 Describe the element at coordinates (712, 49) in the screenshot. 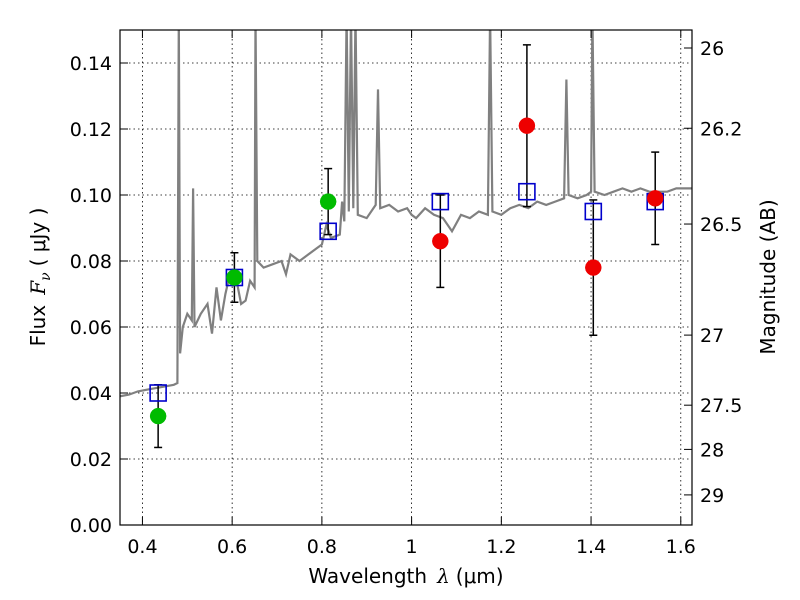

I see `y2-tick-label: 26` at that location.